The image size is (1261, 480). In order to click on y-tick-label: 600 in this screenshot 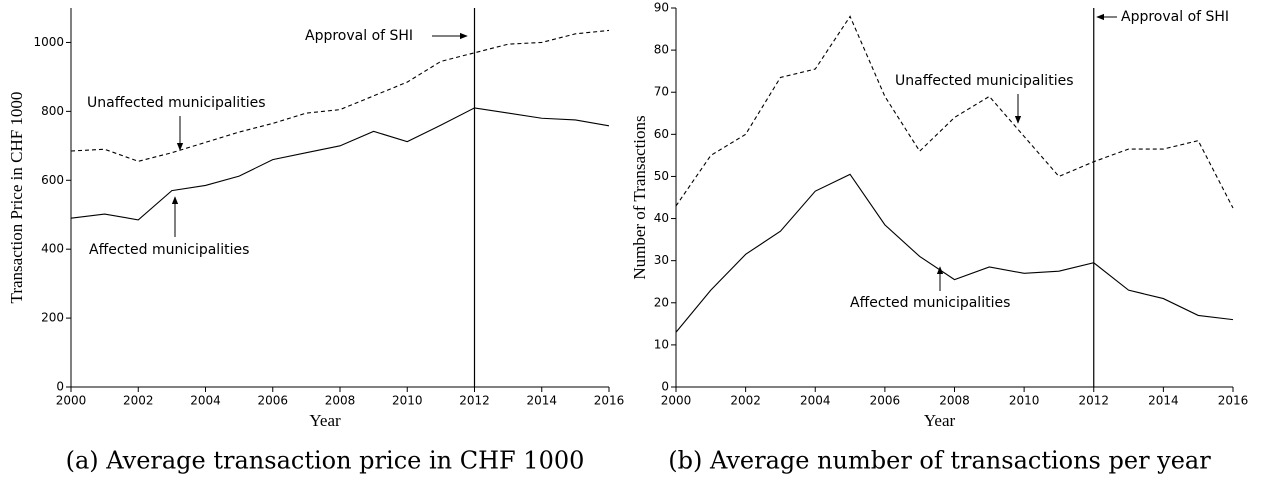, I will do `click(52, 180)`.